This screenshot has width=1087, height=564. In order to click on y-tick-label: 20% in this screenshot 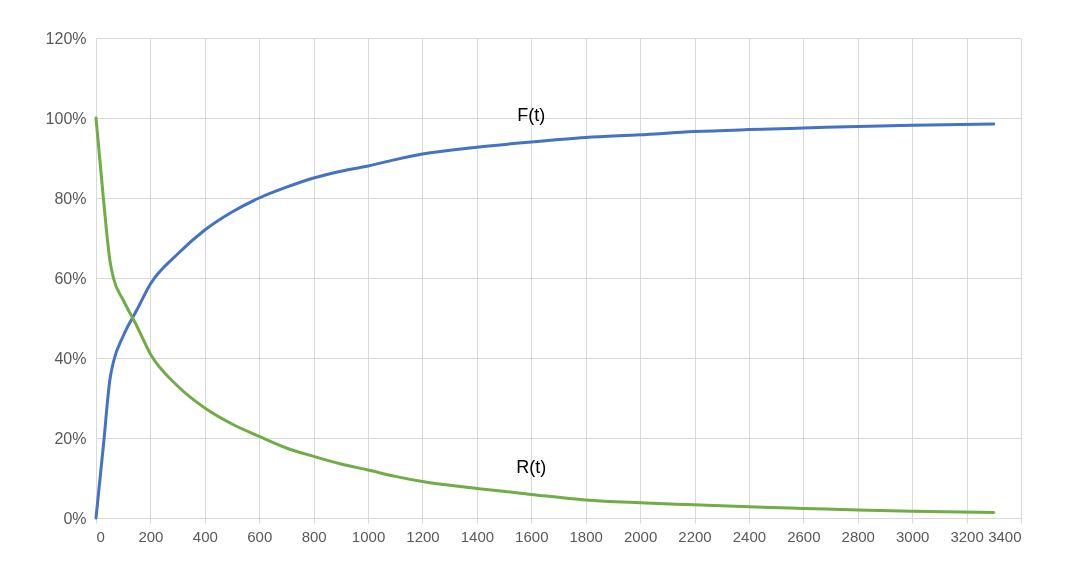, I will do `click(70, 438)`.